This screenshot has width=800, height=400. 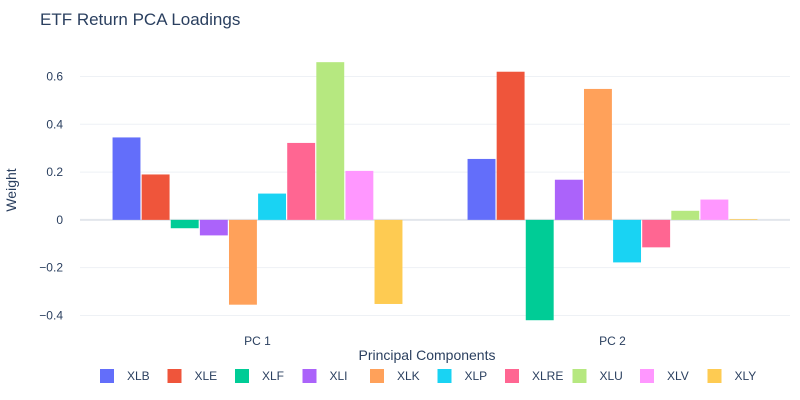 What do you see at coordinates (685, 215) in the screenshot?
I see `bar-xlu-pc2` at bounding box center [685, 215].